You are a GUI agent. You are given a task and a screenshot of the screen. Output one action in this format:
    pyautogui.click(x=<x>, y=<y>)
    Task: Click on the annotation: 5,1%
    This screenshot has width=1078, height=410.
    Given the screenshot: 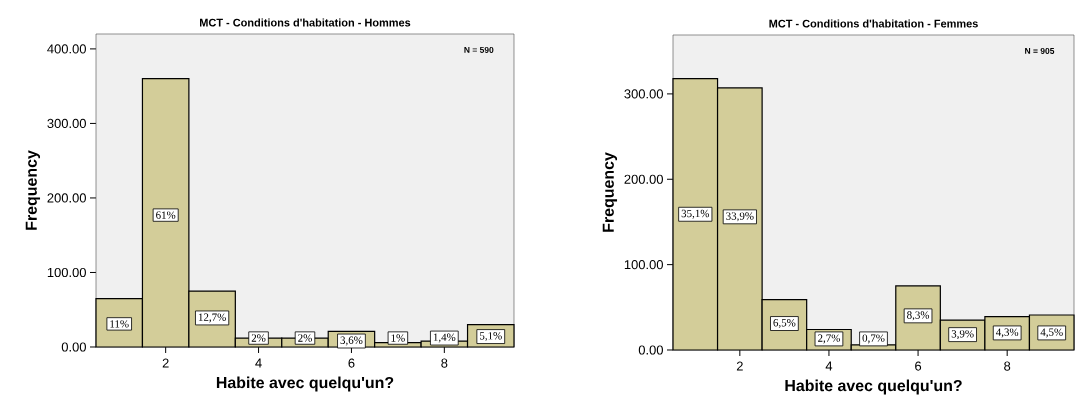 What is the action you would take?
    pyautogui.click(x=491, y=337)
    